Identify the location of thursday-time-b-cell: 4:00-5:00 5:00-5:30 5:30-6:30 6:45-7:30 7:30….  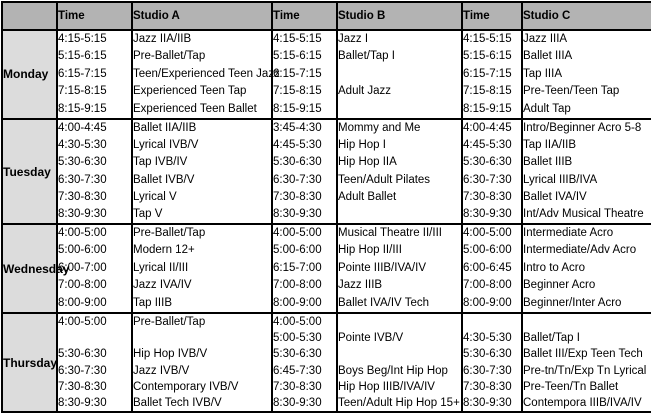
(304, 362).